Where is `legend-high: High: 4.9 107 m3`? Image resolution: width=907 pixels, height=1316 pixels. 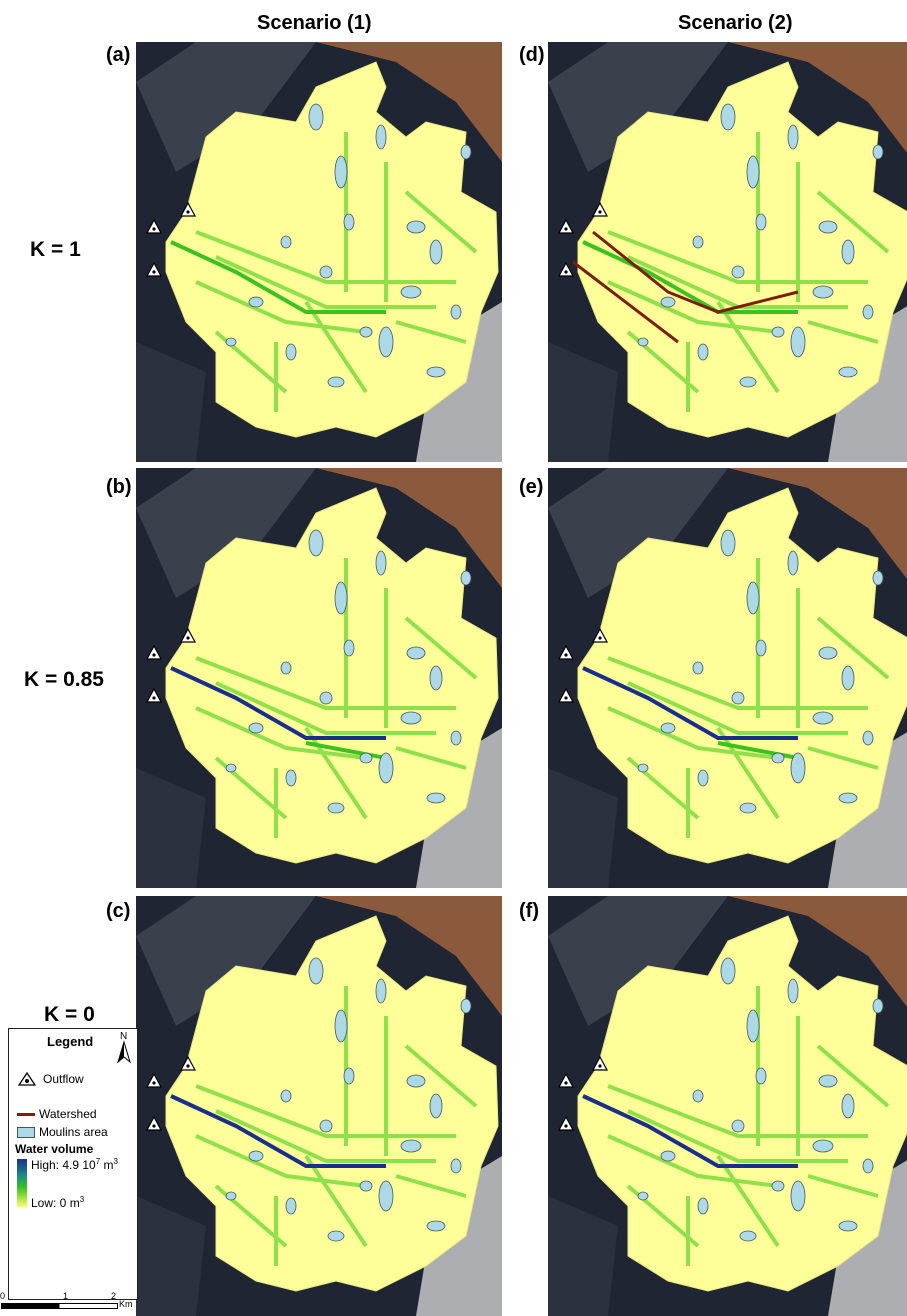
legend-high: High: 4.9 107 m3 is located at coordinates (74, 1164).